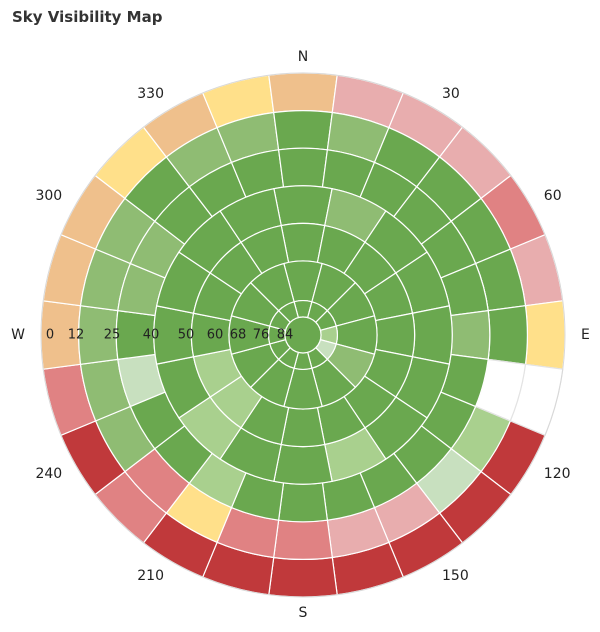 The width and height of the screenshot is (600, 632). I want to click on angle-label-7: 210, so click(150, 576).